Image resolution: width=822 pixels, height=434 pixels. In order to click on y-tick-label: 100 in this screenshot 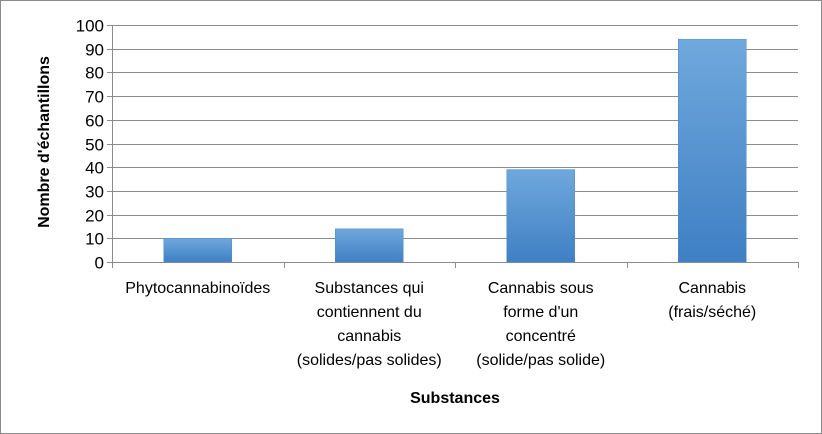, I will do `click(90, 26)`.